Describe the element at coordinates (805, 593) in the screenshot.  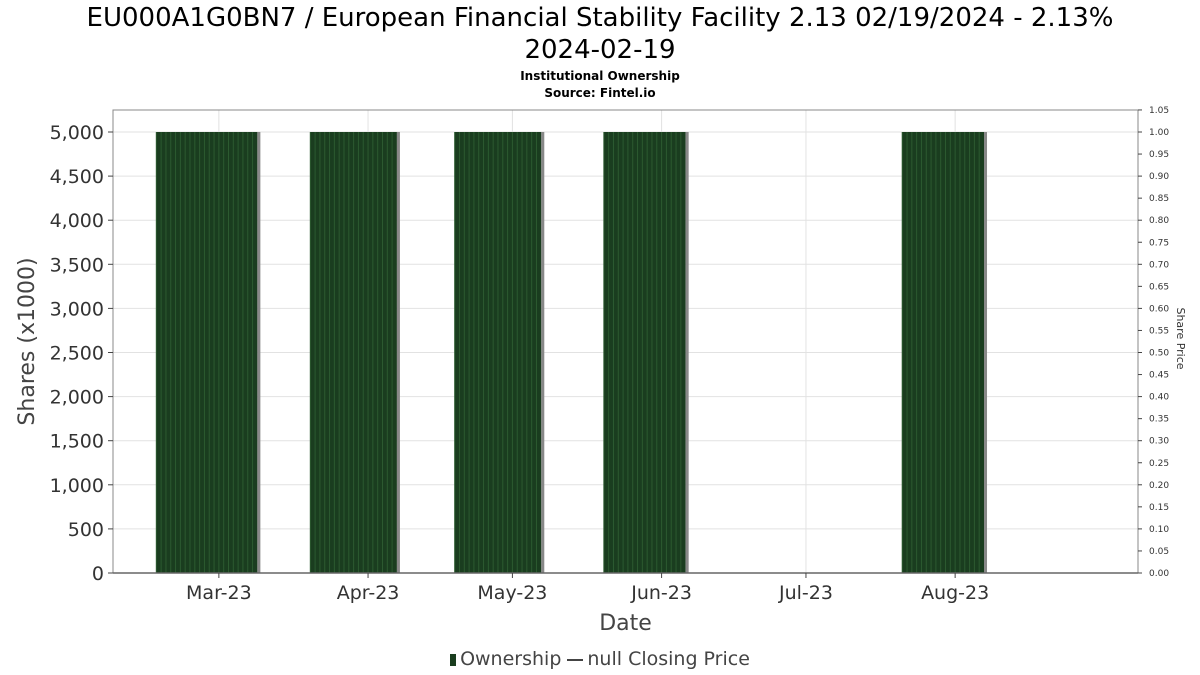
I see `x-tick-label: Jul-23` at that location.